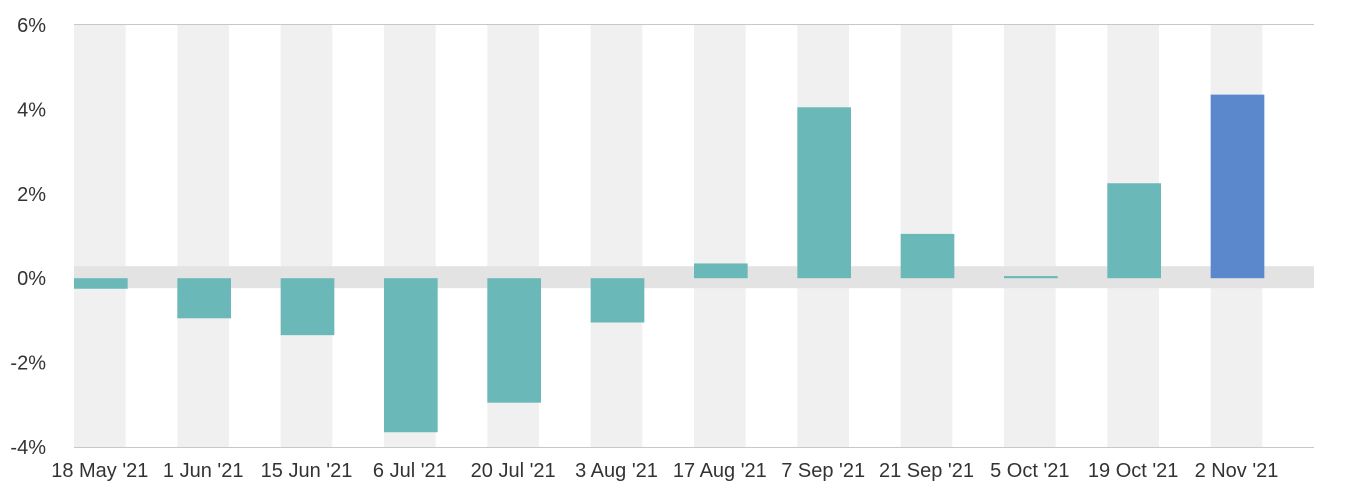 This screenshot has height=501, width=1345. I want to click on x-tick-label: 5 Oct '21, so click(1029, 471).